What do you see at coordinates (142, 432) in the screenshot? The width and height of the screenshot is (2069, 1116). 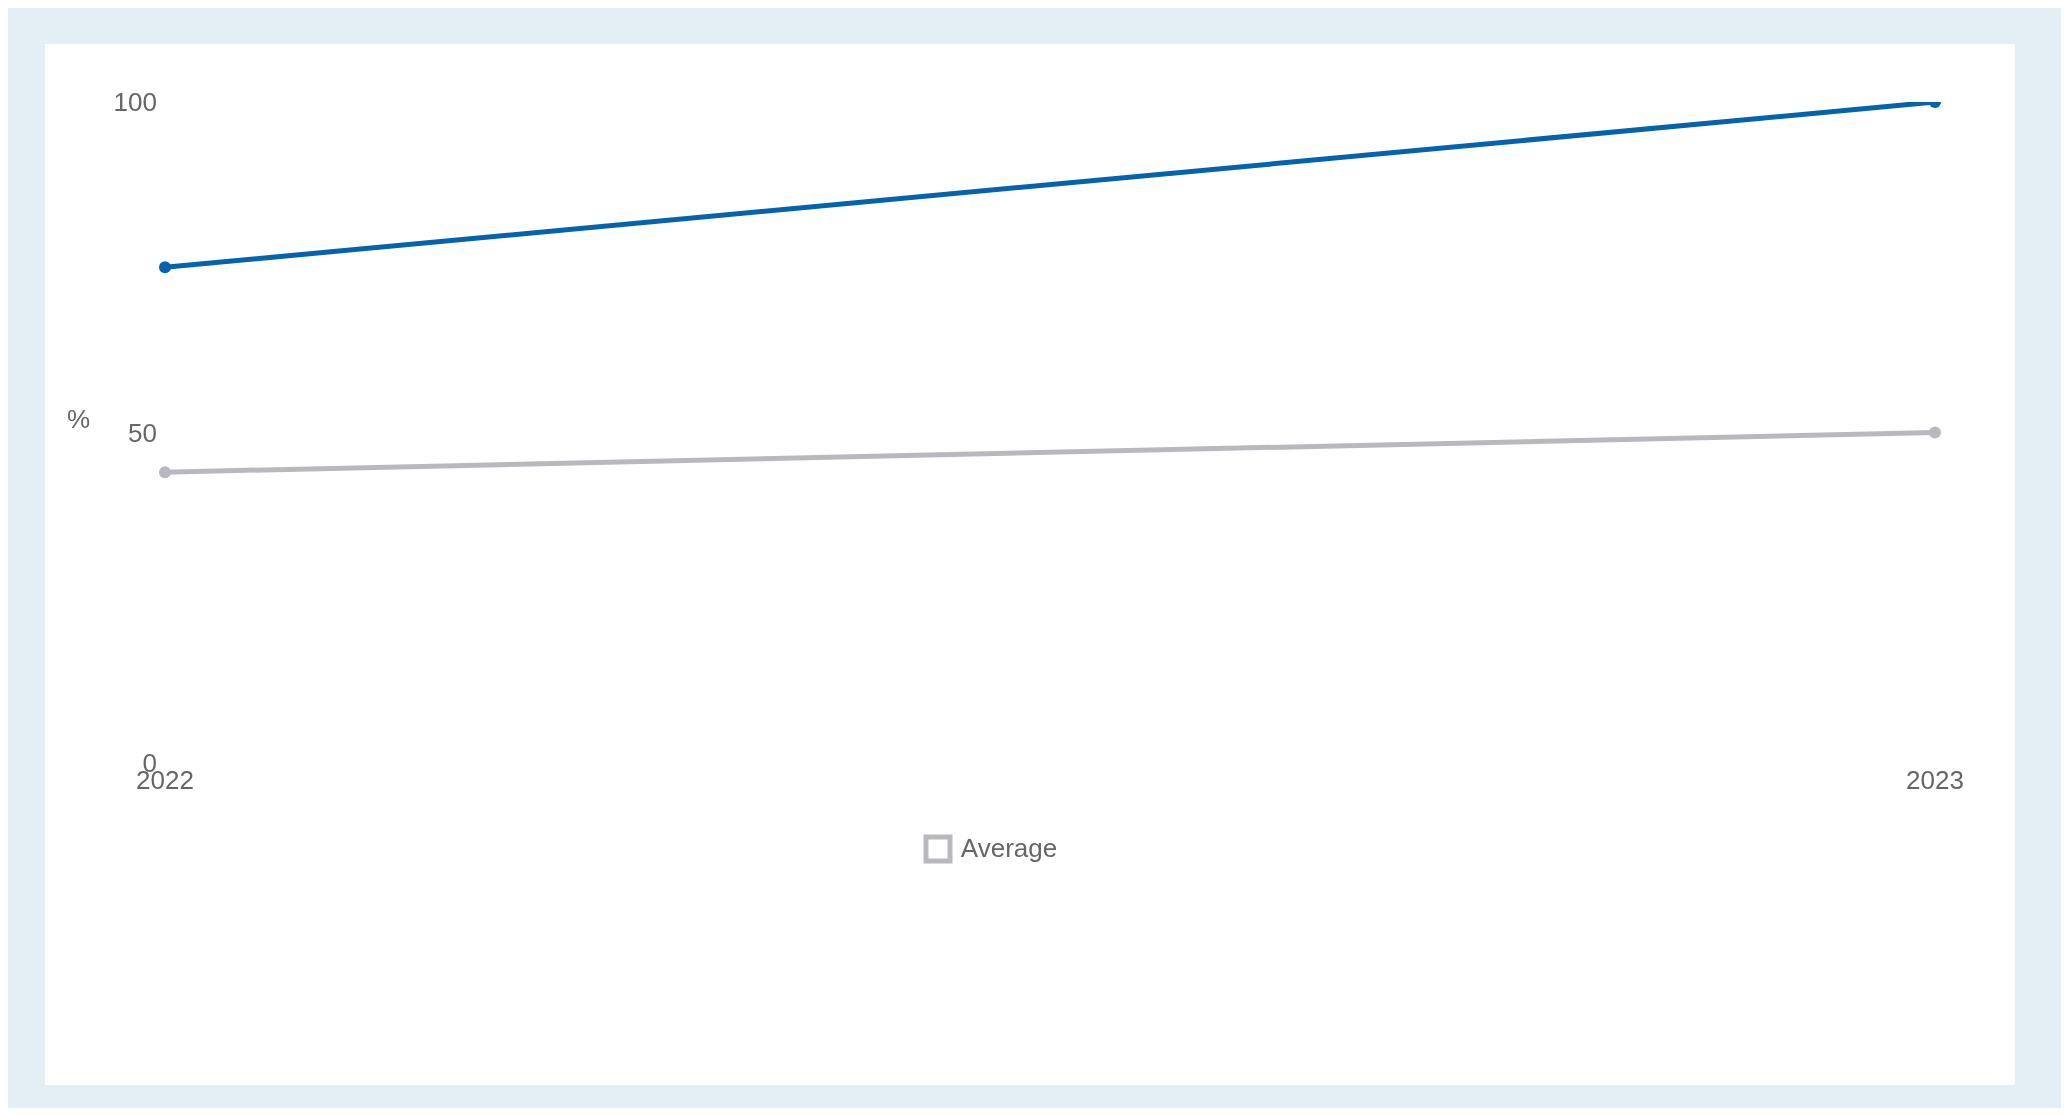 I see `y-tick-label: 50` at bounding box center [142, 432].